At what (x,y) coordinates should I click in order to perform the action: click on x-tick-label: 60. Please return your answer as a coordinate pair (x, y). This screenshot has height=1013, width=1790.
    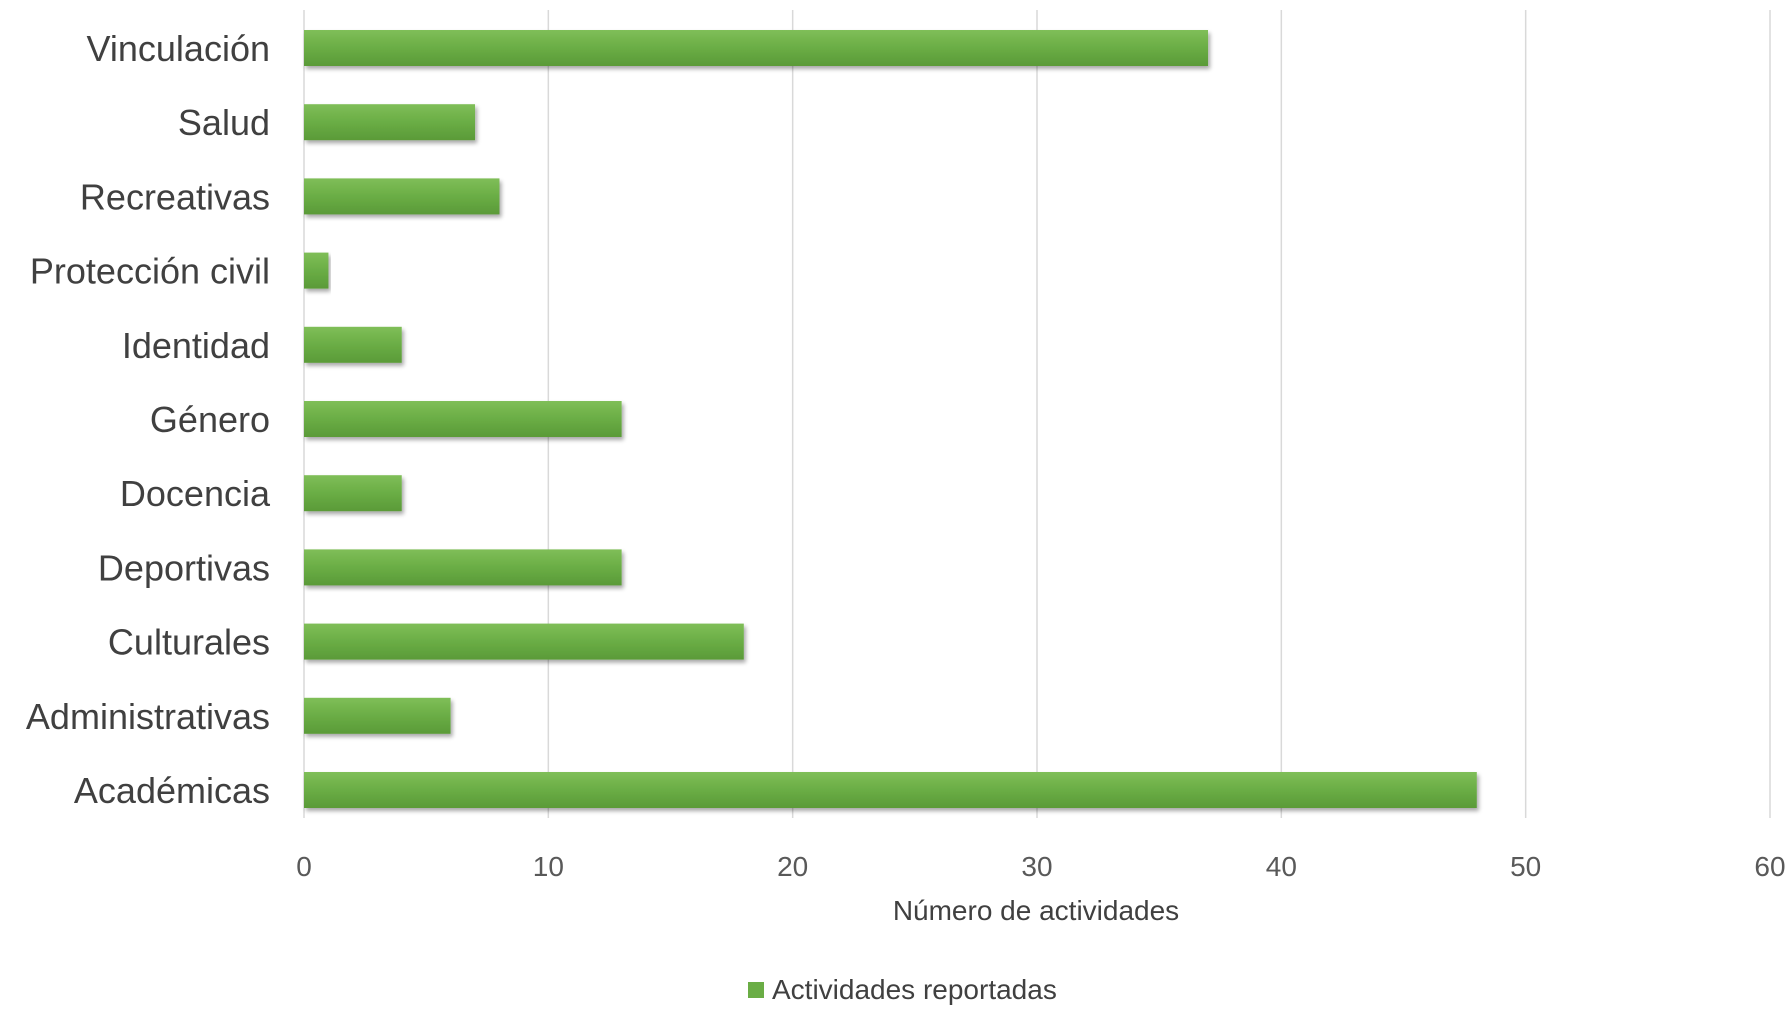
    Looking at the image, I should click on (1769, 866).